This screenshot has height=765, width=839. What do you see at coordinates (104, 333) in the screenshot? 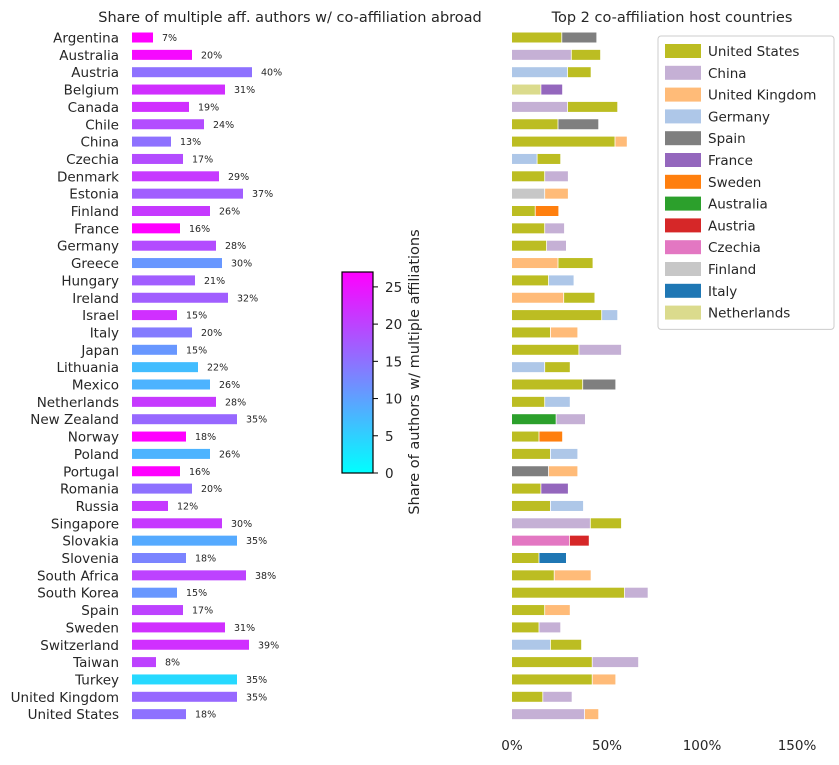
I see `country-label-italy: Italy` at bounding box center [104, 333].